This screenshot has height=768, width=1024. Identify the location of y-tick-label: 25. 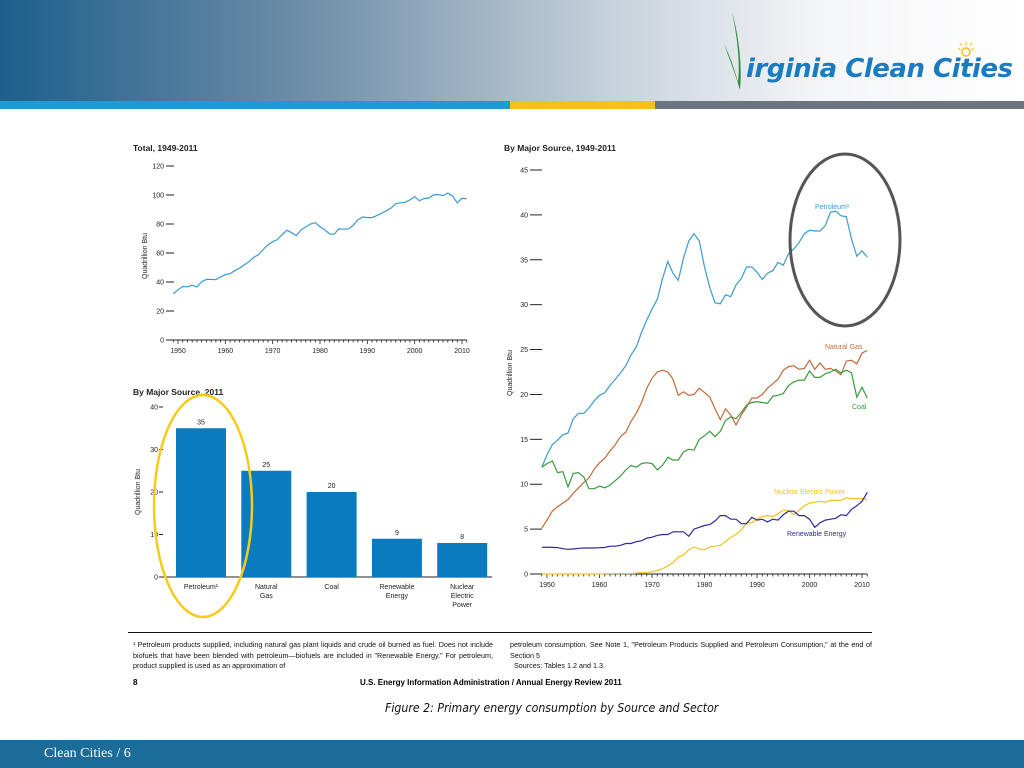
(524, 350).